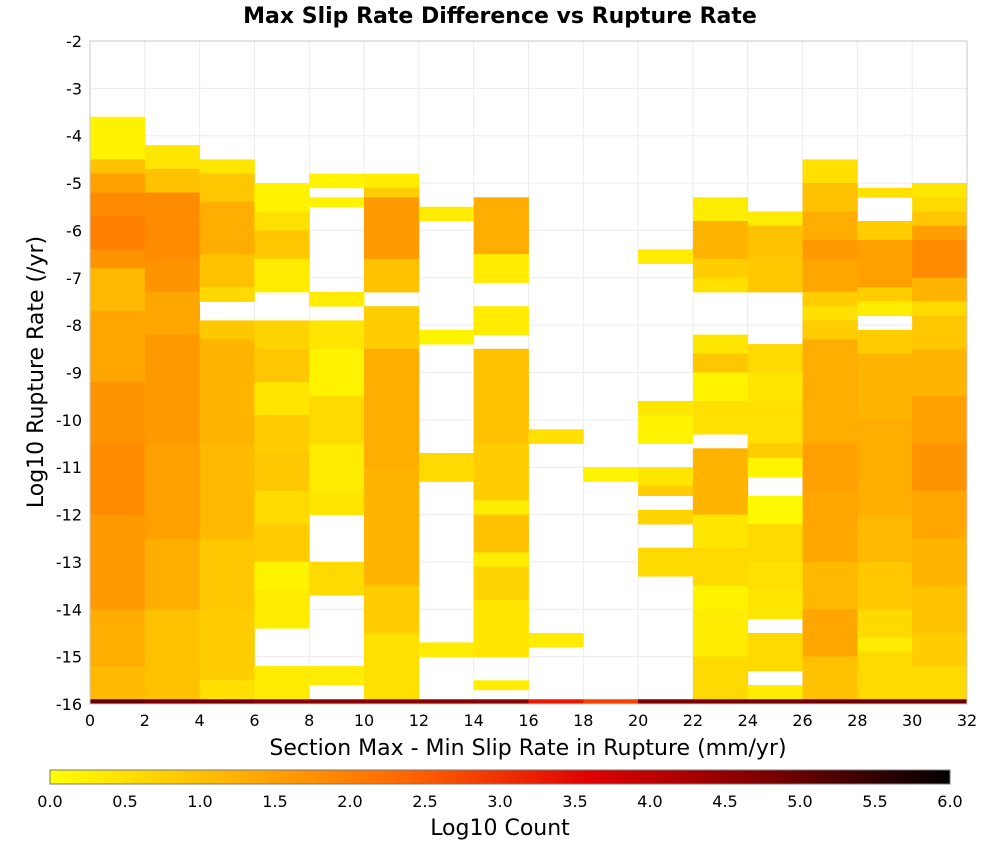 The height and width of the screenshot is (850, 1000). Describe the element at coordinates (74, 88) in the screenshot. I see `y-tick-label: -3` at that location.